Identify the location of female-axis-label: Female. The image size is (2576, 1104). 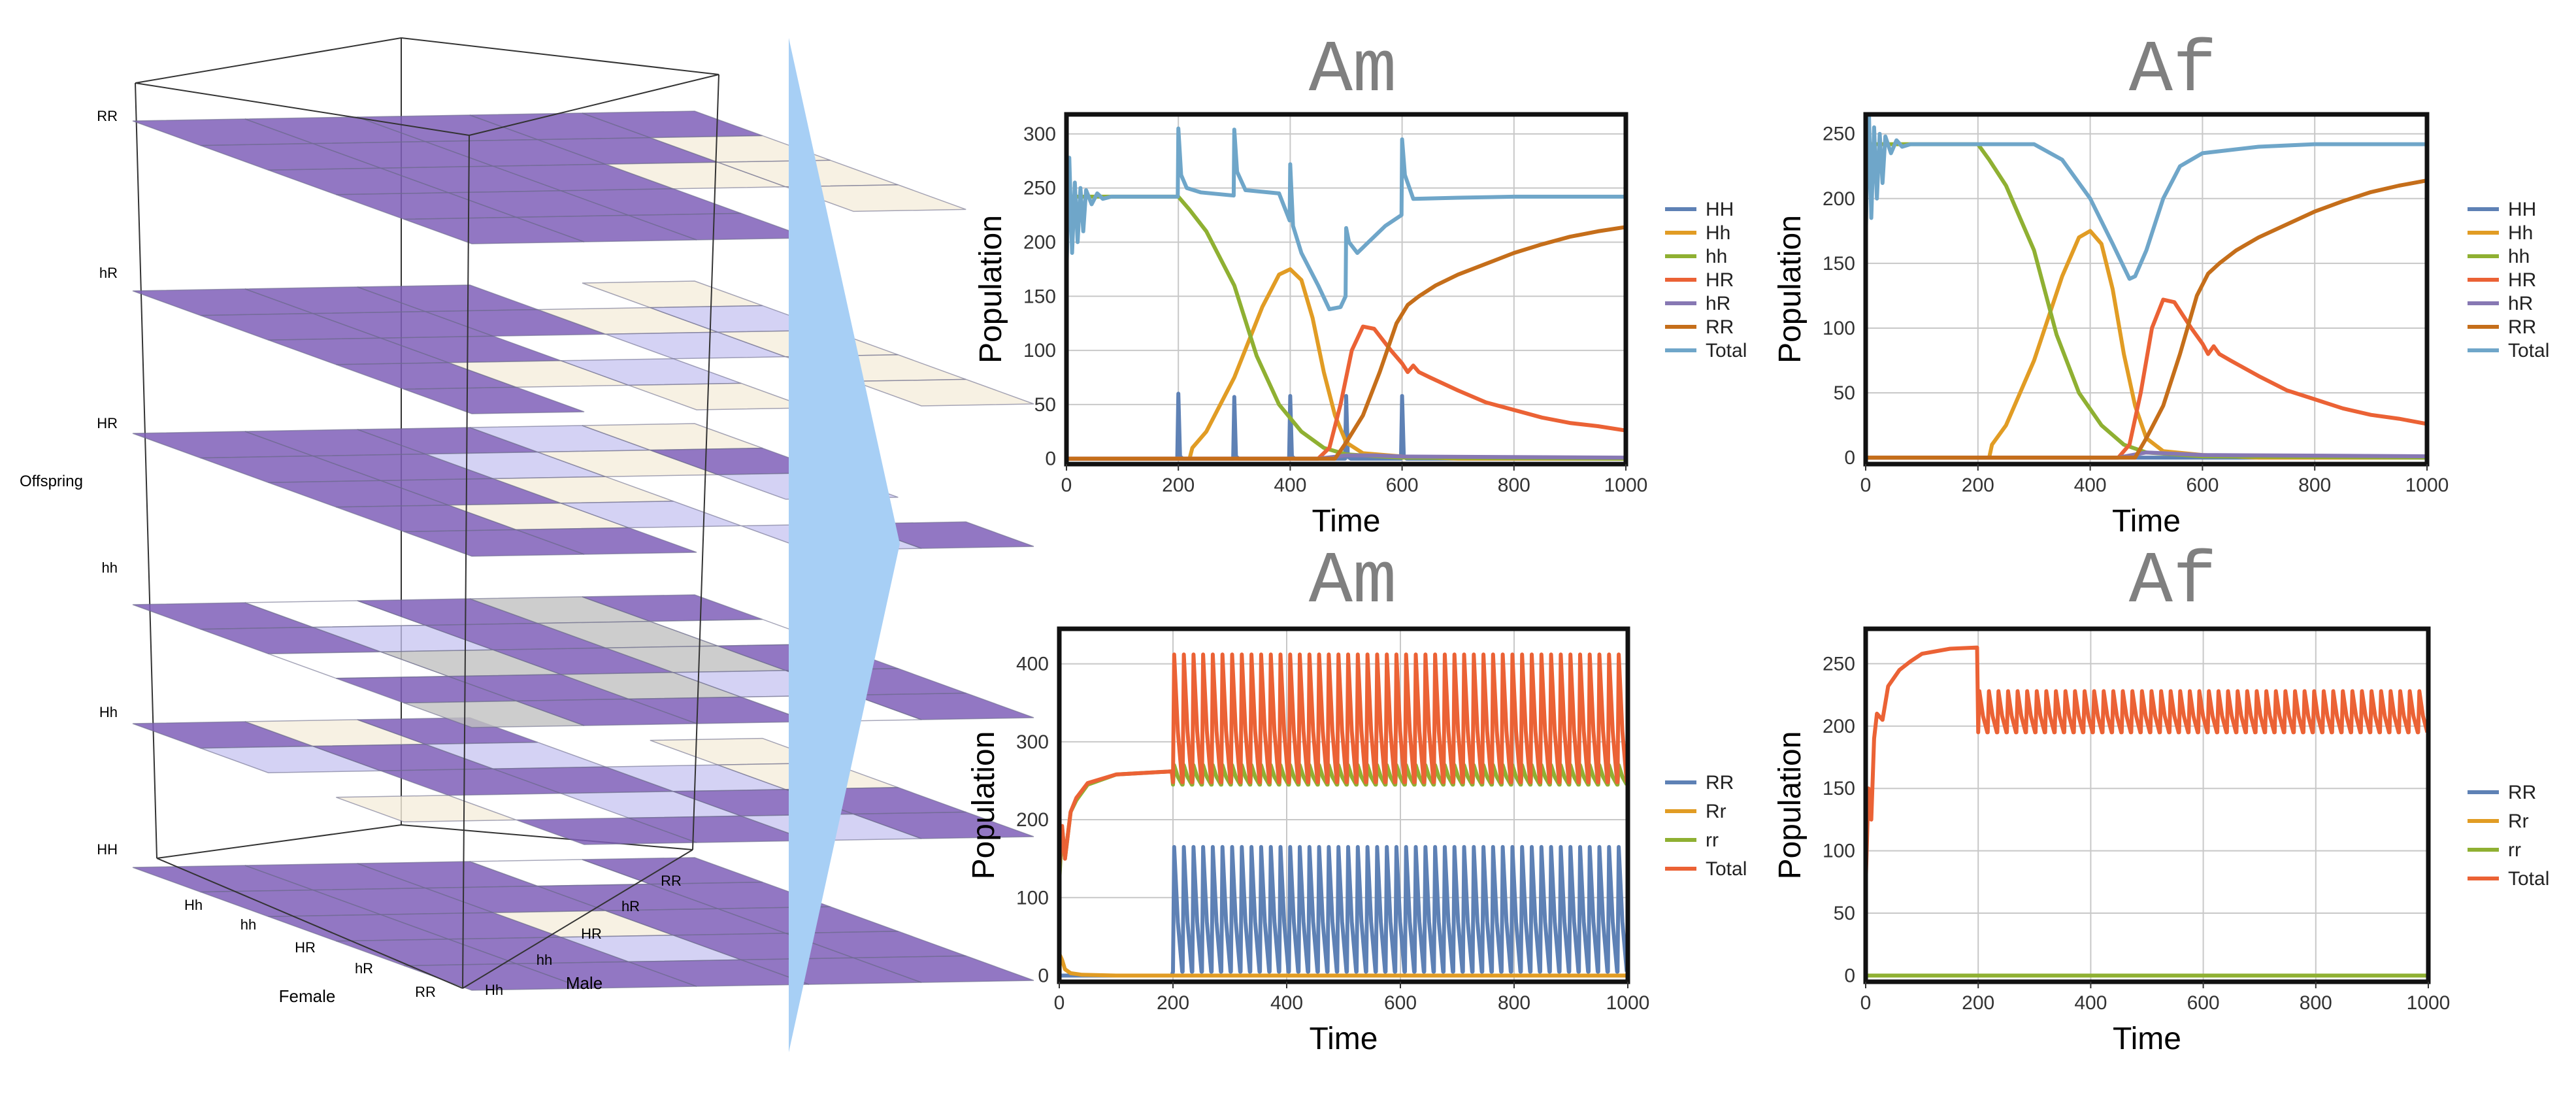
(307, 996).